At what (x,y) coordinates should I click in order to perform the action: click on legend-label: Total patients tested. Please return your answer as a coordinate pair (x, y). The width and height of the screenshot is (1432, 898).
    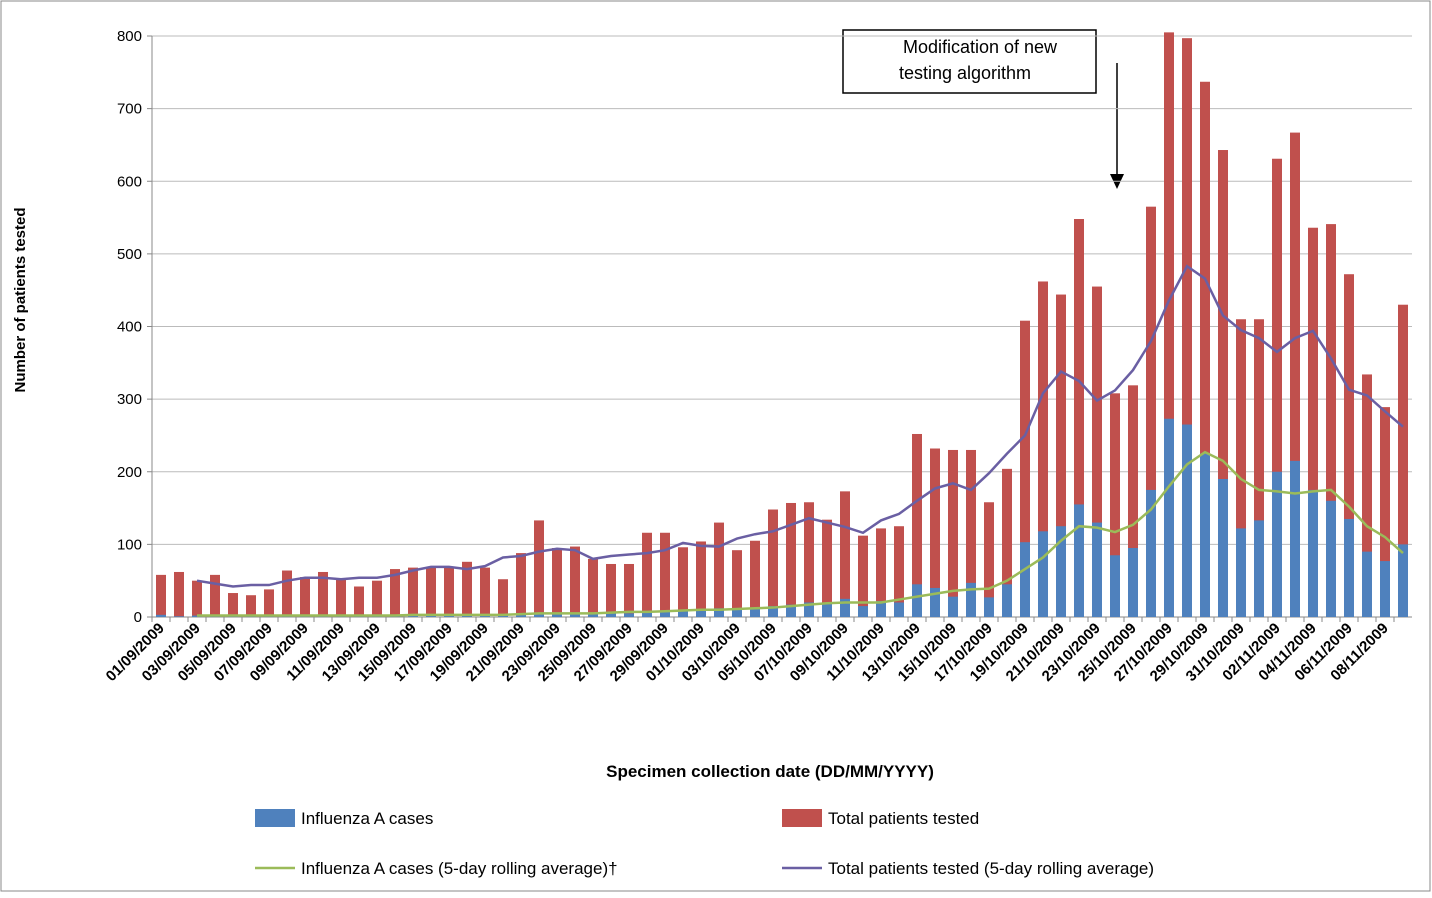
    Looking at the image, I should click on (903, 818).